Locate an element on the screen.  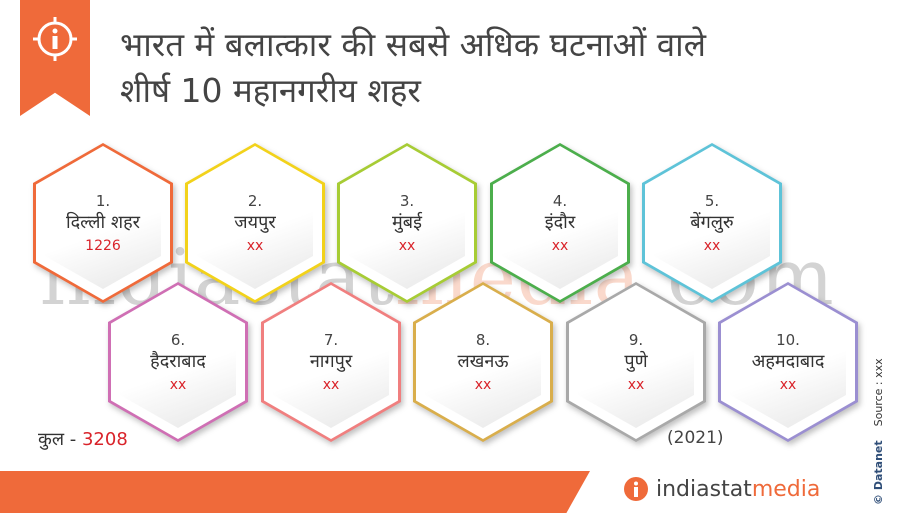
total-value: 3208 is located at coordinates (104, 439).